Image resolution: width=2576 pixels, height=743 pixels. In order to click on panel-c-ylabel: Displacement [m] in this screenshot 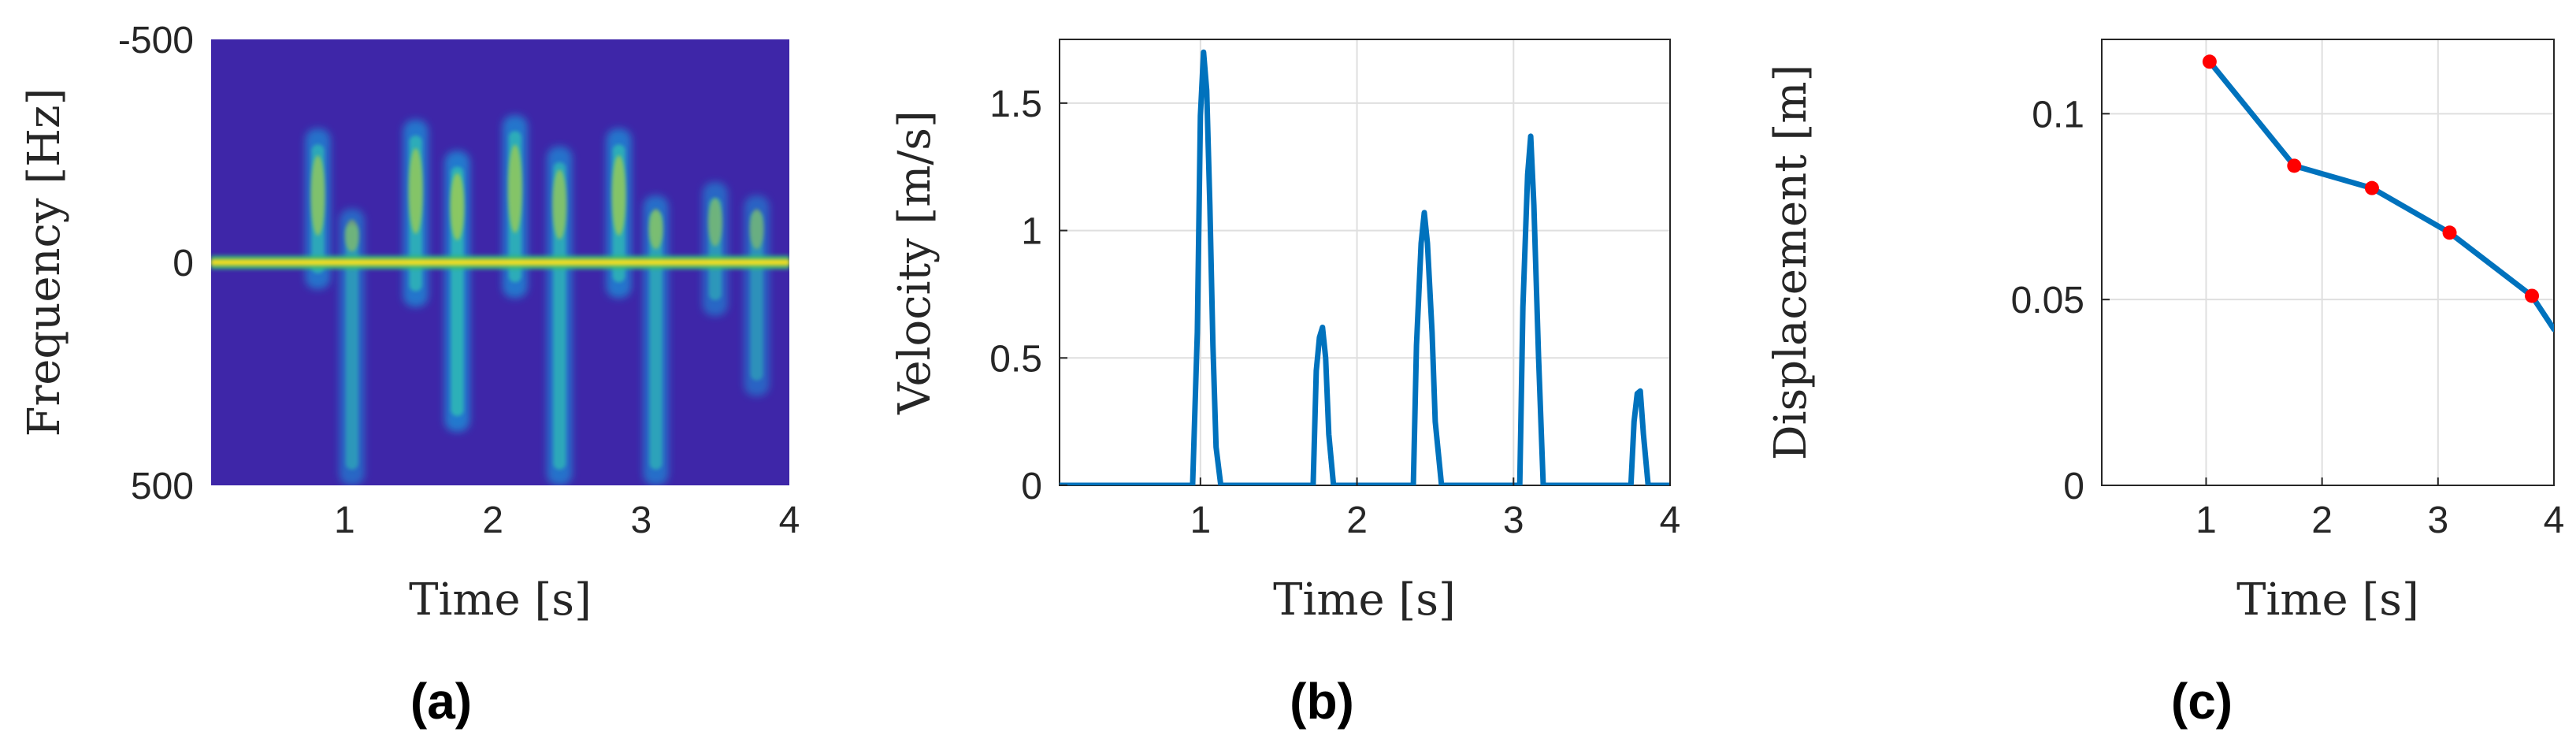, I will do `click(1791, 263)`.